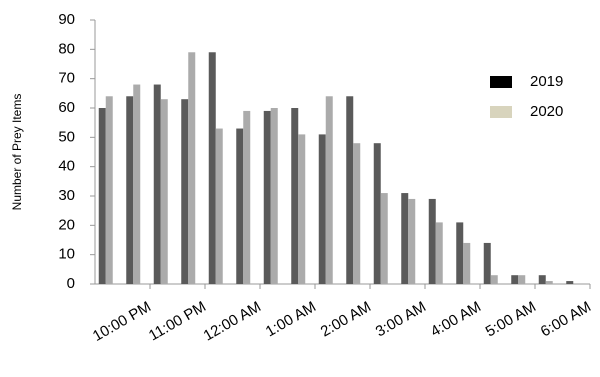 The height and width of the screenshot is (377, 600). I want to click on x-tick-label: 6:00 AM, so click(566, 319).